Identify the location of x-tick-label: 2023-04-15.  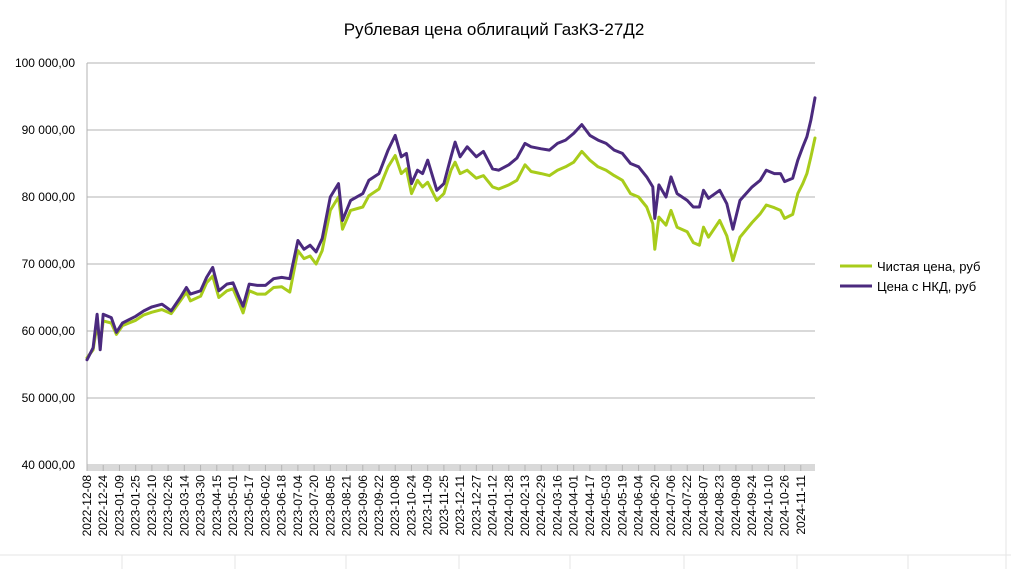
(217, 506).